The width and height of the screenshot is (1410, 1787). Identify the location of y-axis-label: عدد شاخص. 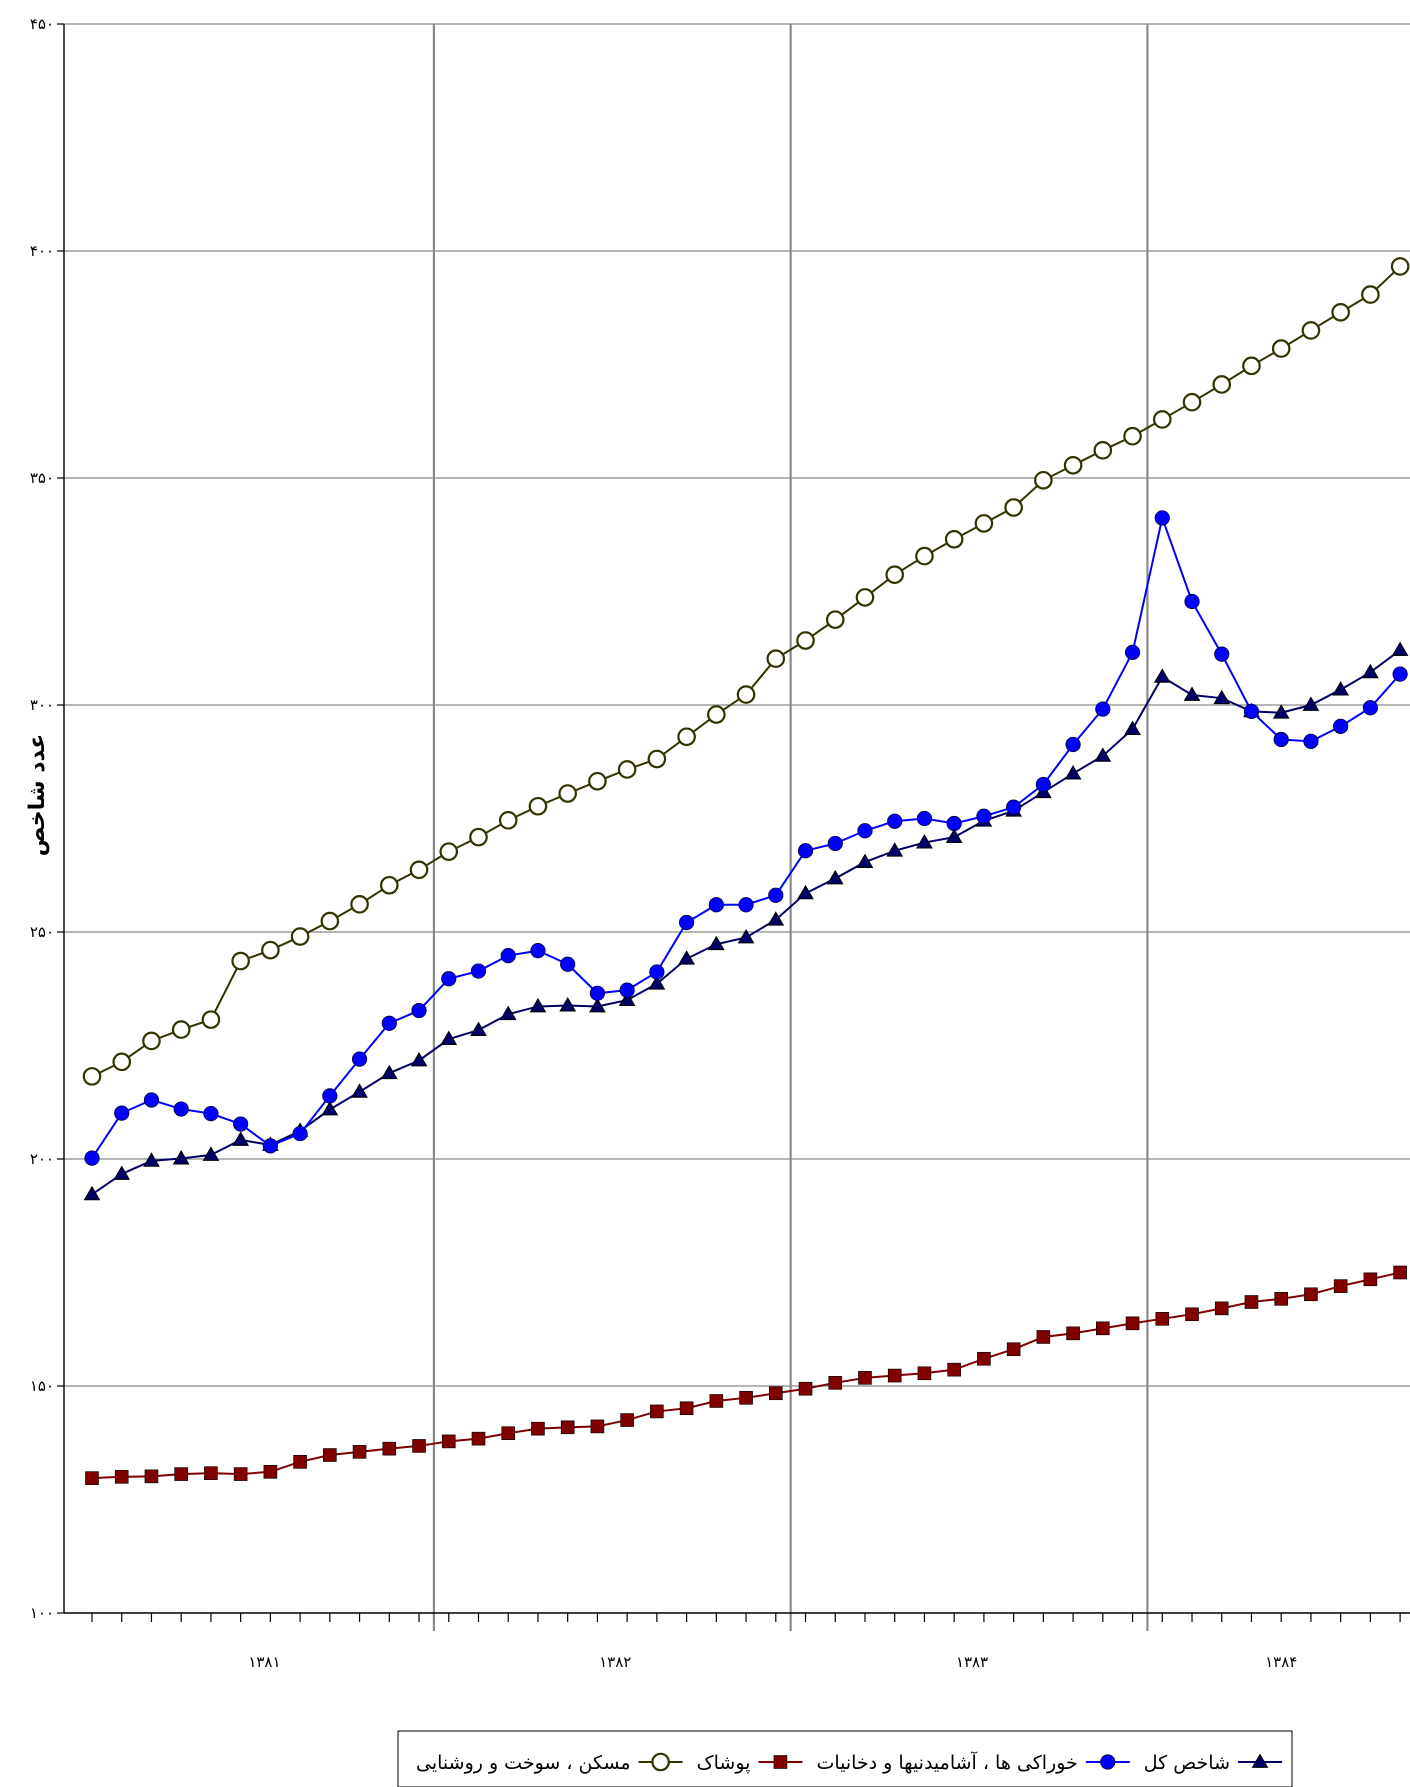
(37, 795).